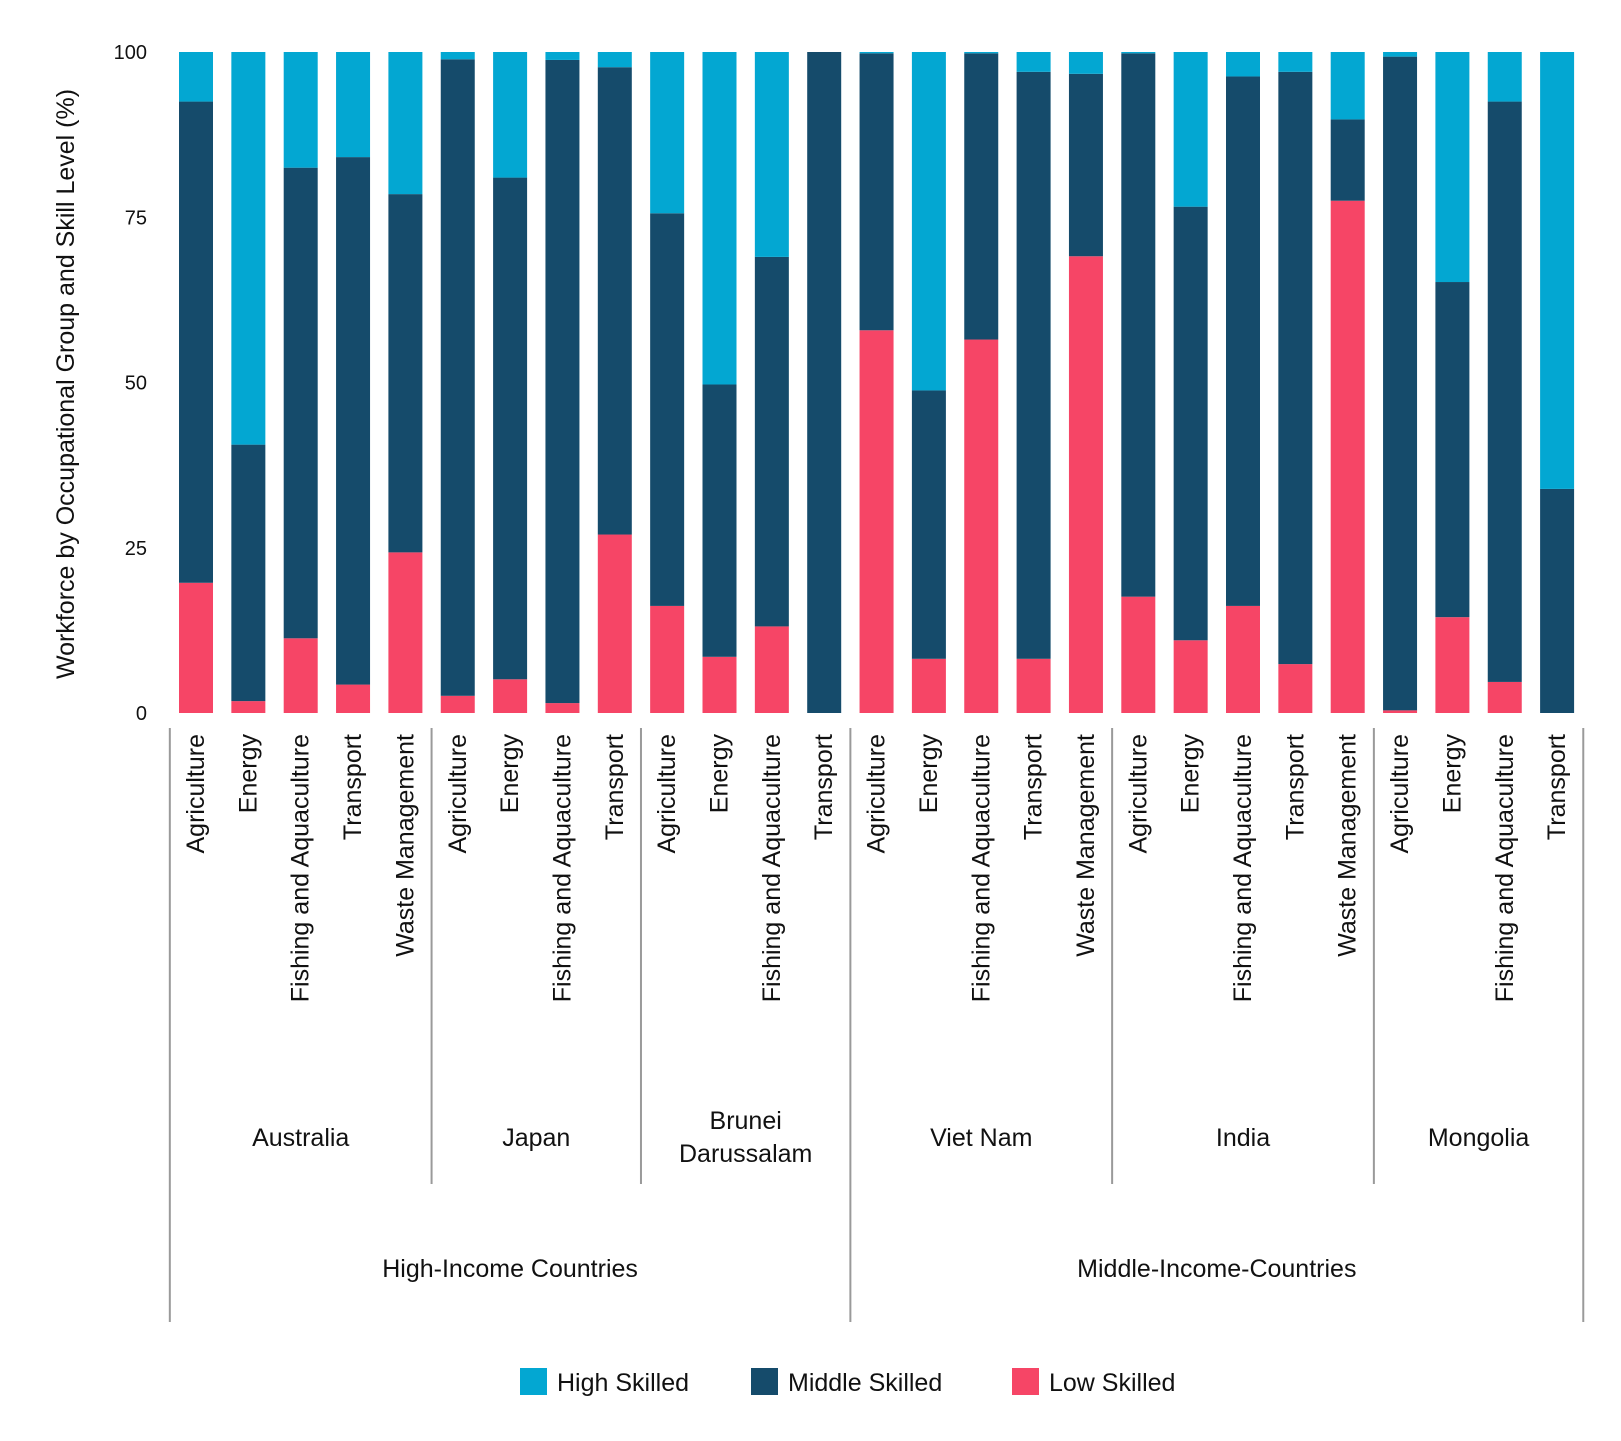 The width and height of the screenshot is (1621, 1441). What do you see at coordinates (136, 549) in the screenshot?
I see `y-tick-label: 25` at bounding box center [136, 549].